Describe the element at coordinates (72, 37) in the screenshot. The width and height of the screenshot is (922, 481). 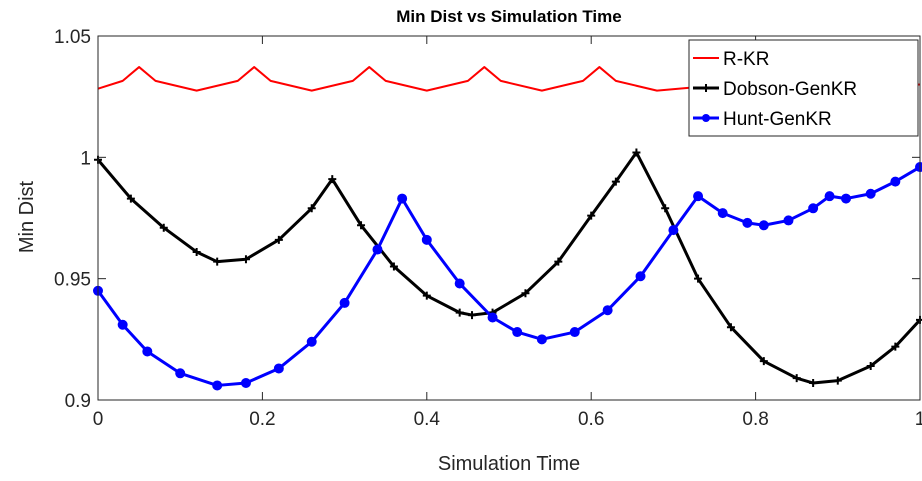
I see `y-tick-label: 1.05` at that location.